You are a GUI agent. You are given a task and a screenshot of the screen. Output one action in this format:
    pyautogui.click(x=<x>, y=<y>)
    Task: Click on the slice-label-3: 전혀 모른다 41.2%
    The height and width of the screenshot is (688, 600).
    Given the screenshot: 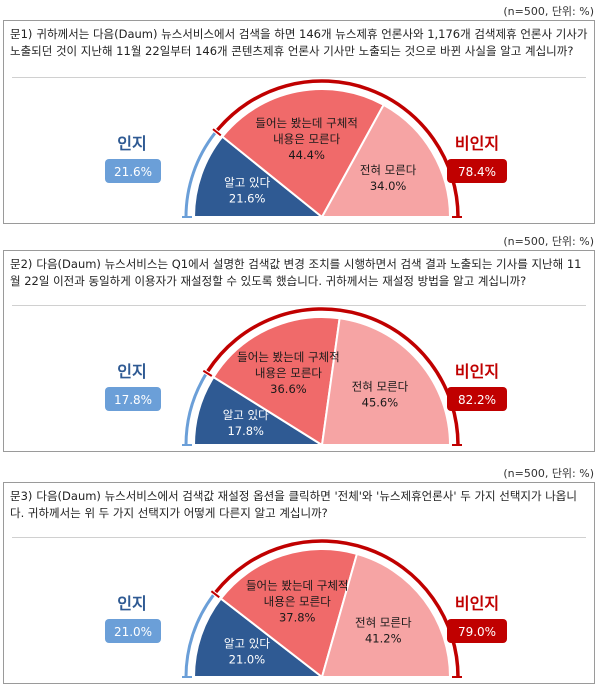 What is the action you would take?
    pyautogui.click(x=383, y=631)
    